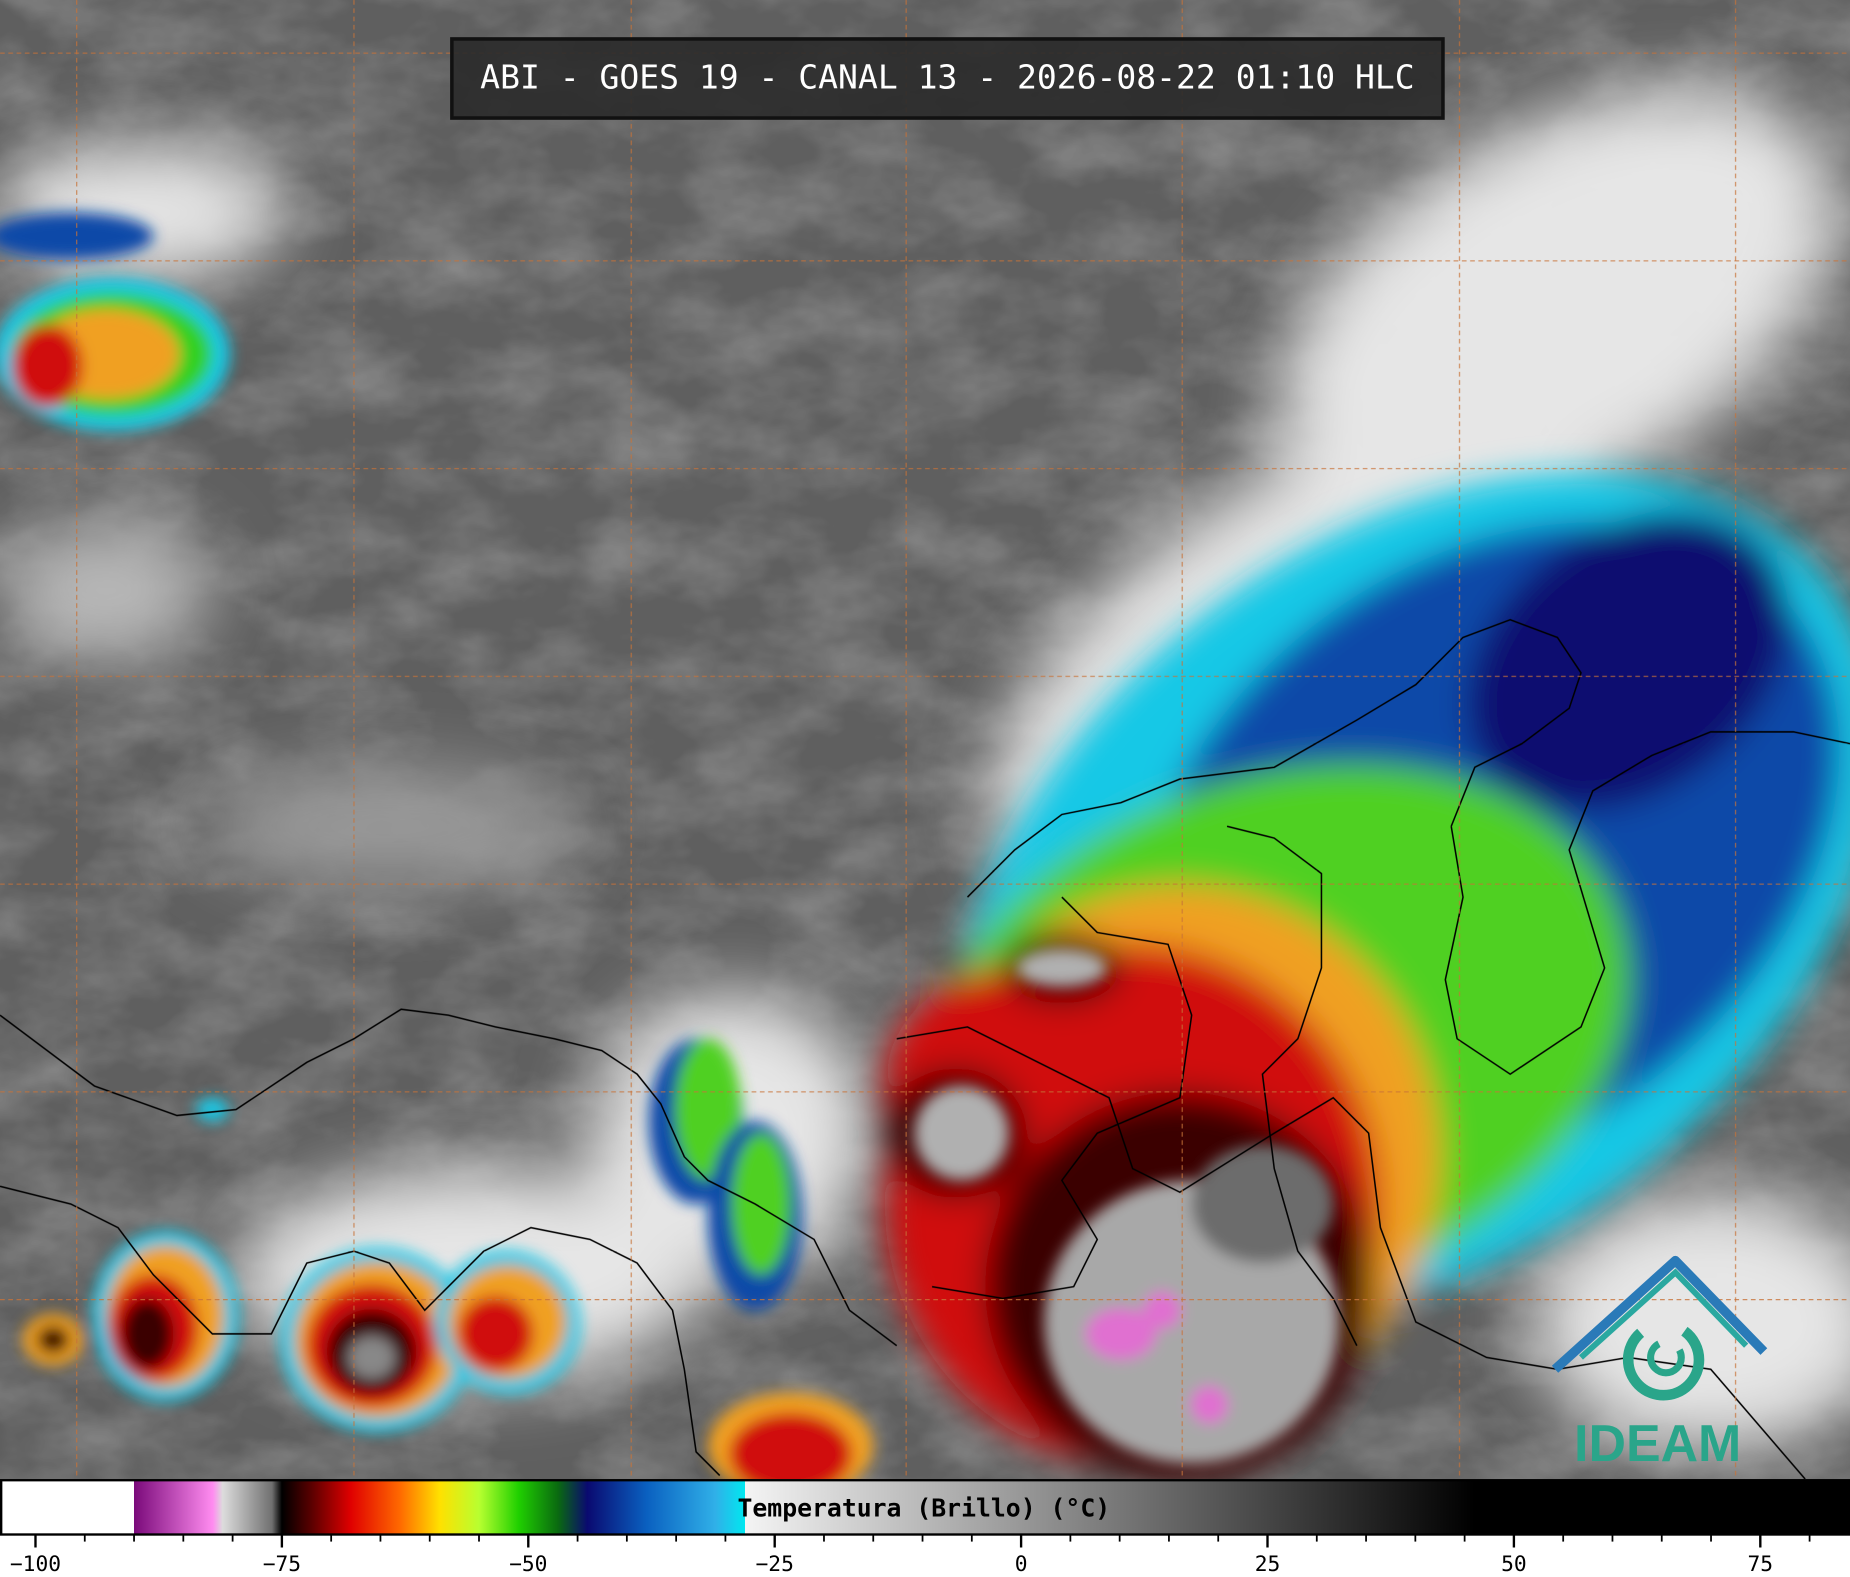  I want to click on title-background, so click(947, 78).